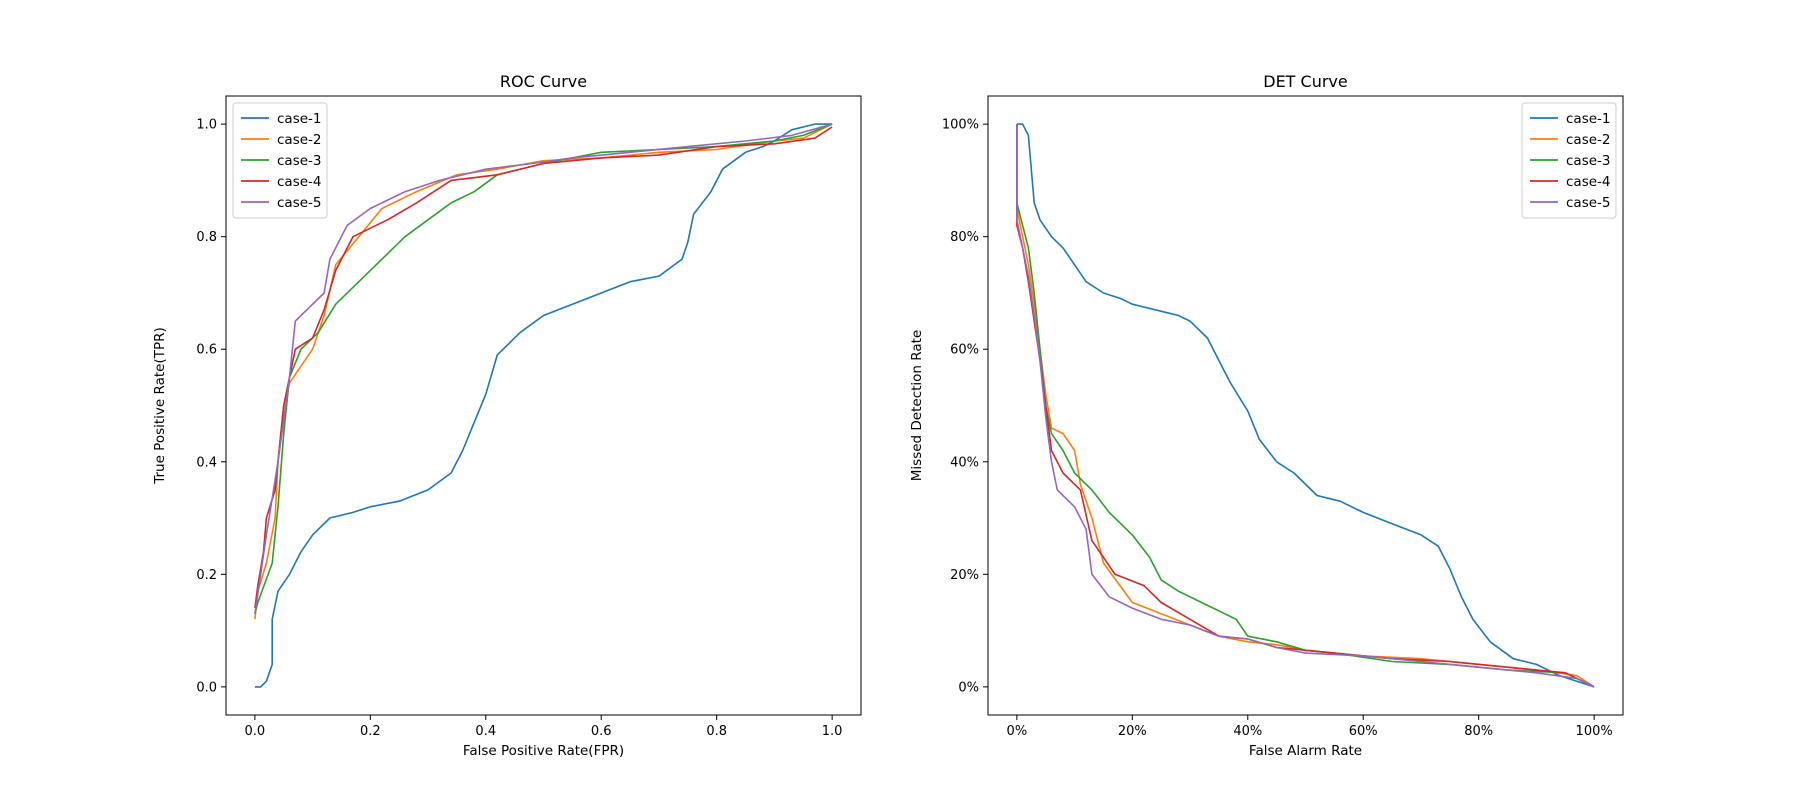 Image resolution: width=1800 pixels, height=800 pixels. Describe the element at coordinates (370, 731) in the screenshot. I see `x-tick-label: 0.2` at that location.